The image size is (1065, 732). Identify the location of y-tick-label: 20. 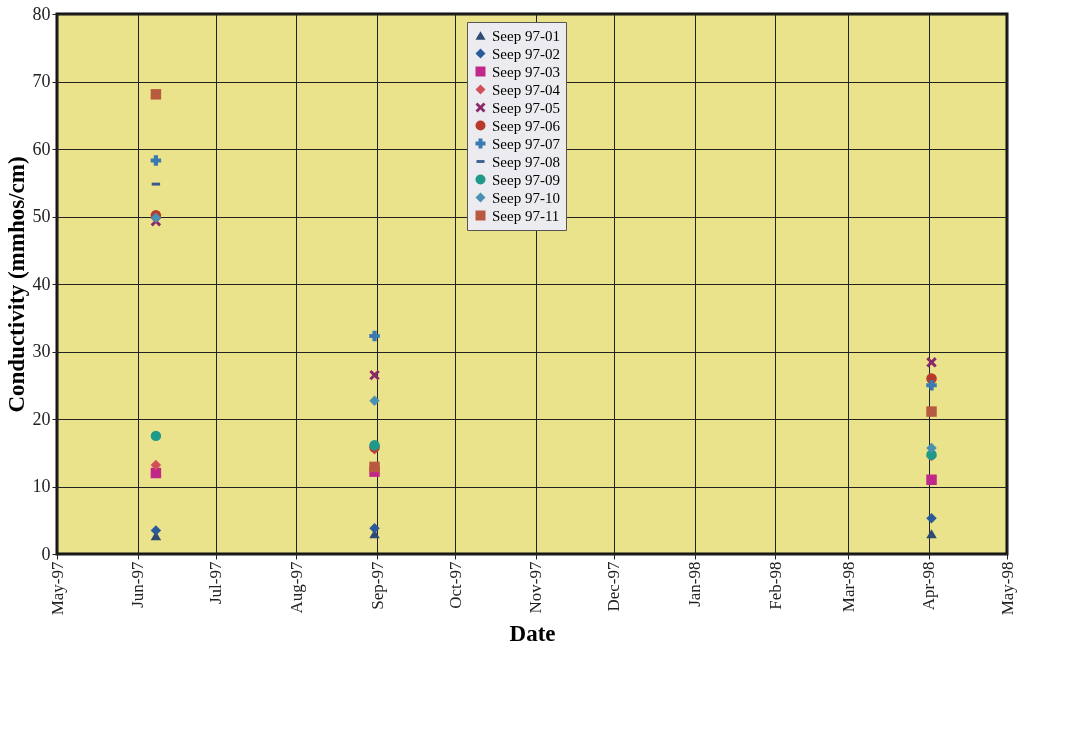
(41, 418).